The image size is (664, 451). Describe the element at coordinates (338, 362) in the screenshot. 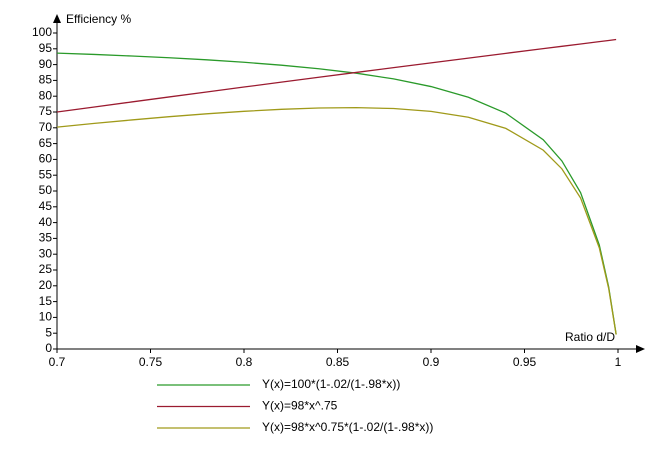

I see `x-tick-label: 0.85` at that location.